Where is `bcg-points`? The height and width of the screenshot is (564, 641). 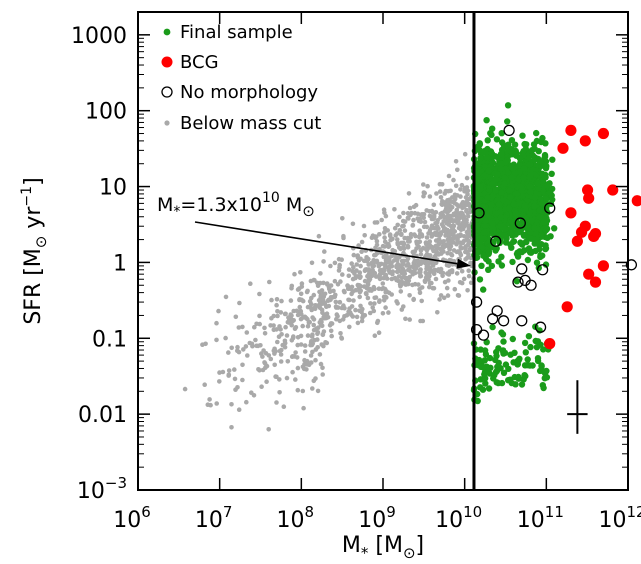 bcg-points is located at coordinates (592, 237).